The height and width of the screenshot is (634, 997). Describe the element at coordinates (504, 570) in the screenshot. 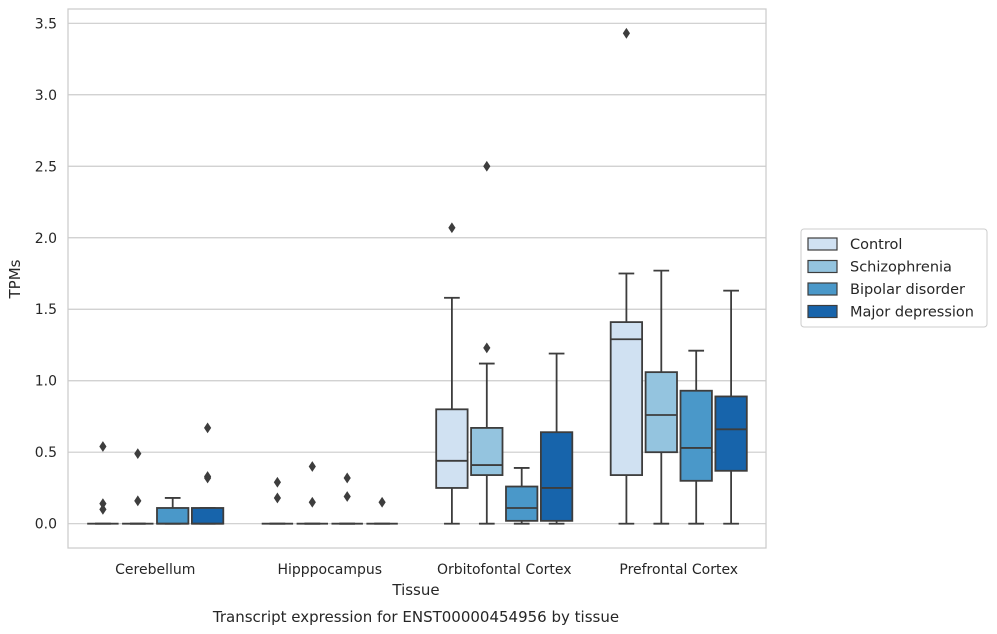

I see `x-tick-label: Orbitofontal Cortex` at that location.